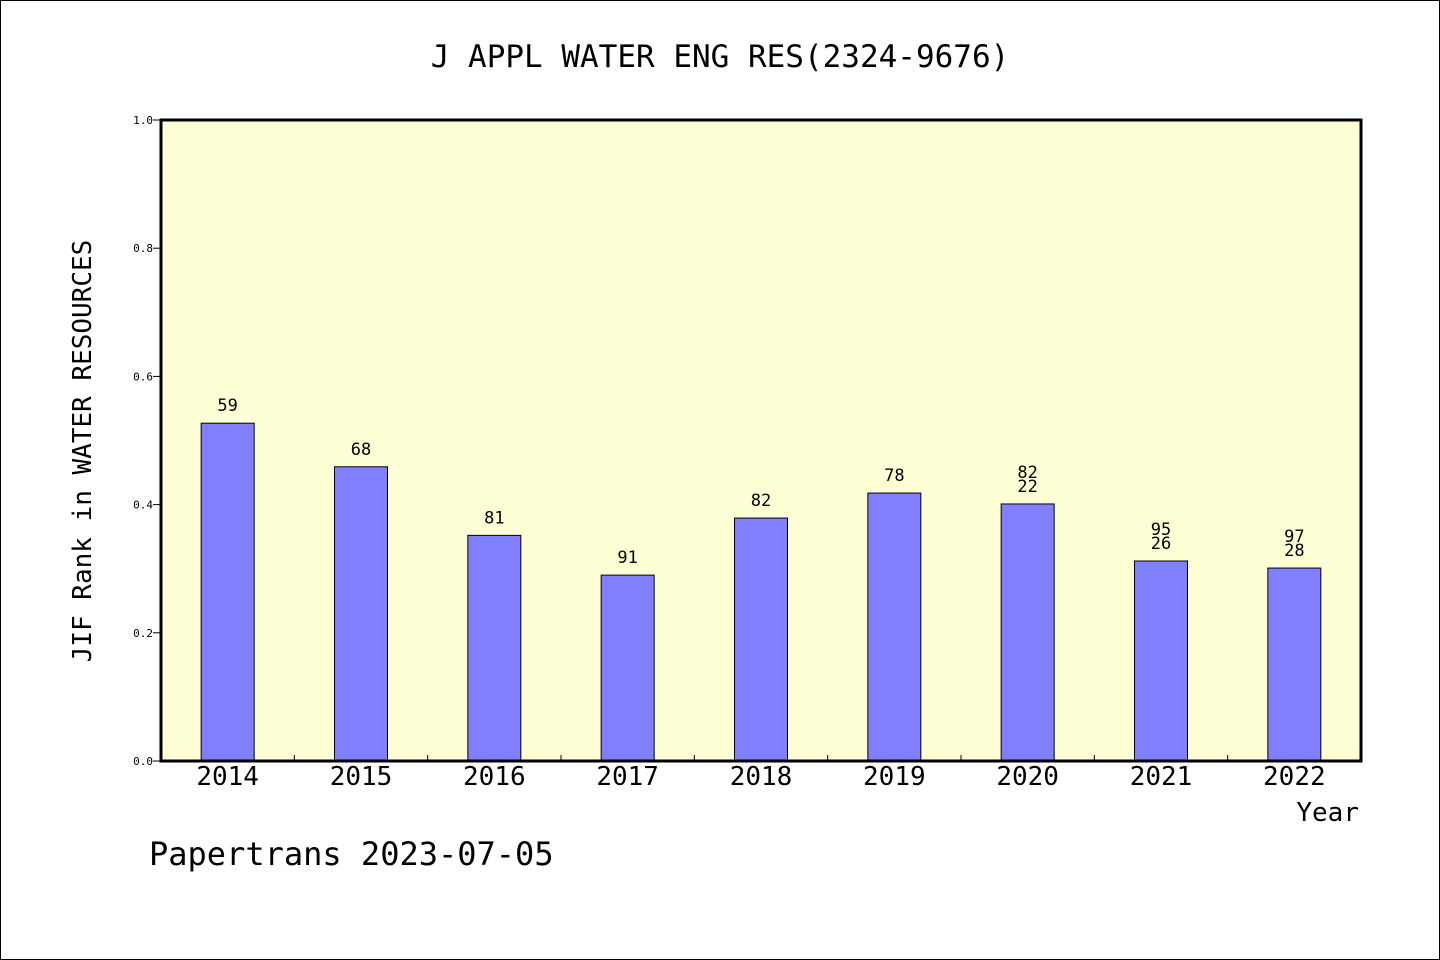  I want to click on bar-value-label: 59, so click(227, 406).